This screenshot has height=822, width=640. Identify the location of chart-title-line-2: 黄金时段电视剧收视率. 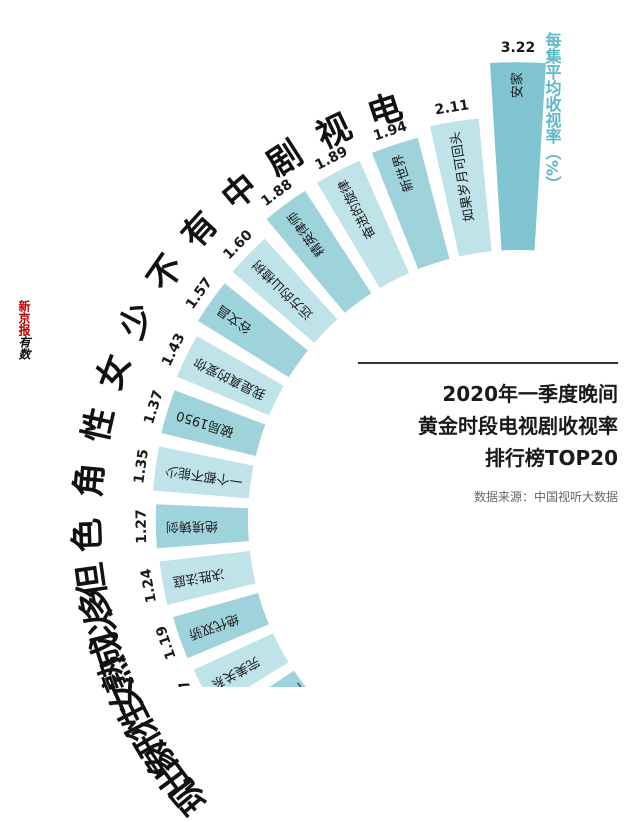
(518, 426).